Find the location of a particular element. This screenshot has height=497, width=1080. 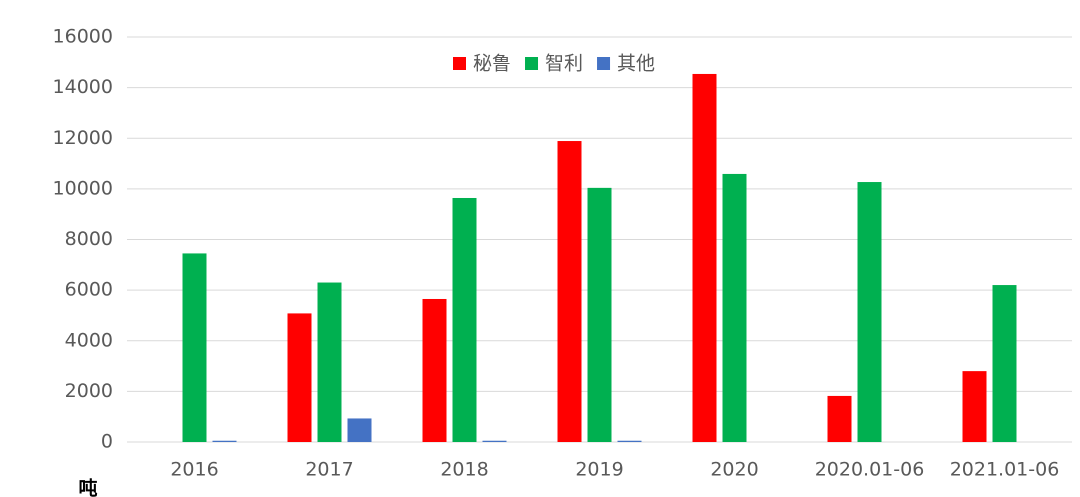

legend-label: 智利 is located at coordinates (564, 64).